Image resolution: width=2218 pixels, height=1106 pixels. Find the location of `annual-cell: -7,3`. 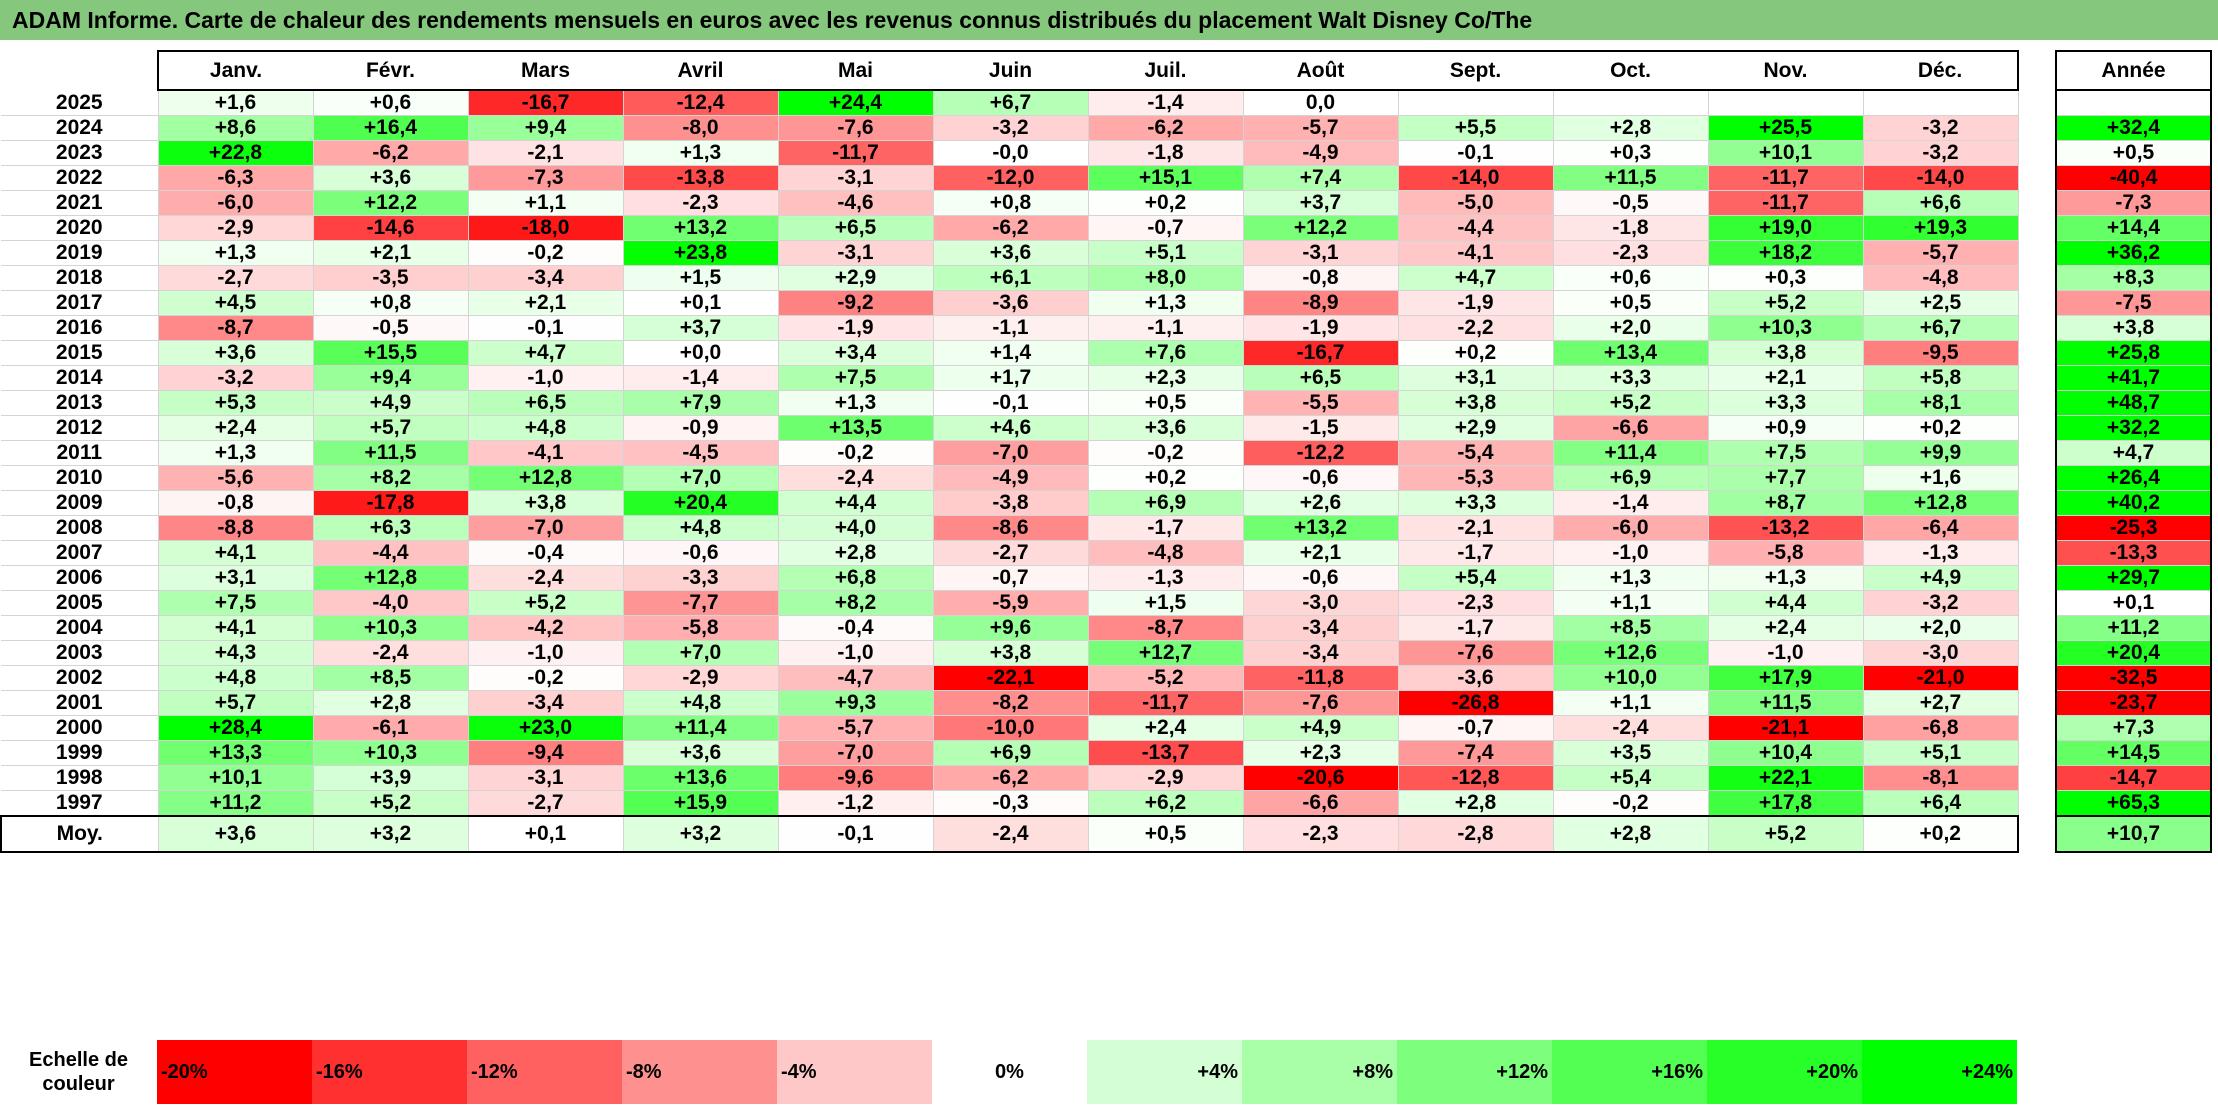

annual-cell: -7,3 is located at coordinates (2133, 203).